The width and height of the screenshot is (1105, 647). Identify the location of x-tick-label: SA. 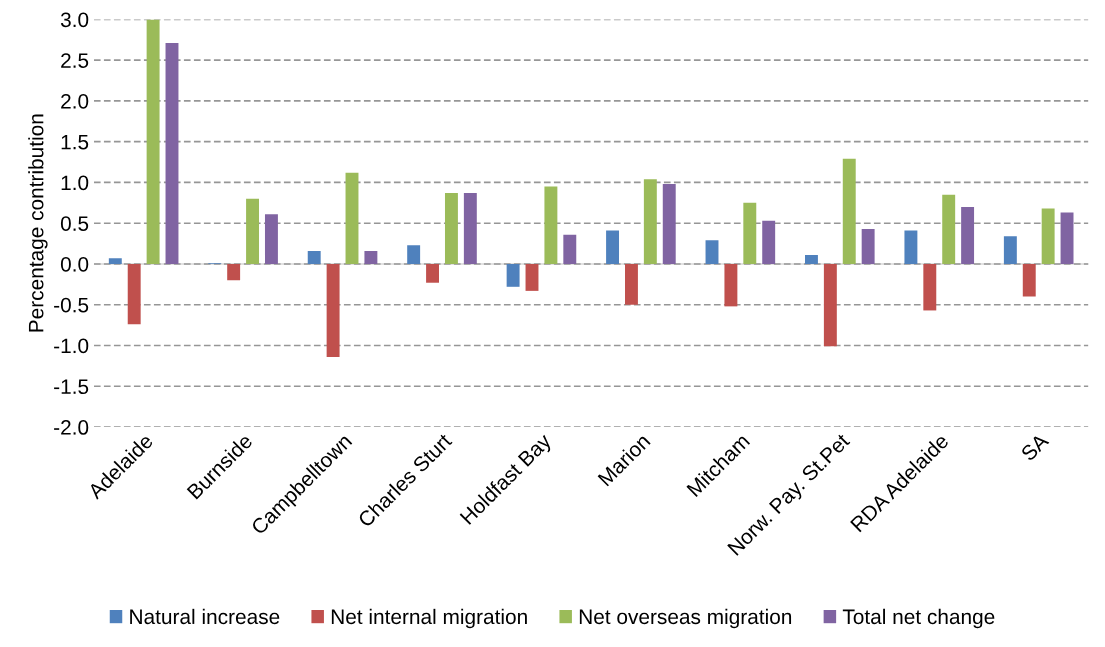
(1035, 447).